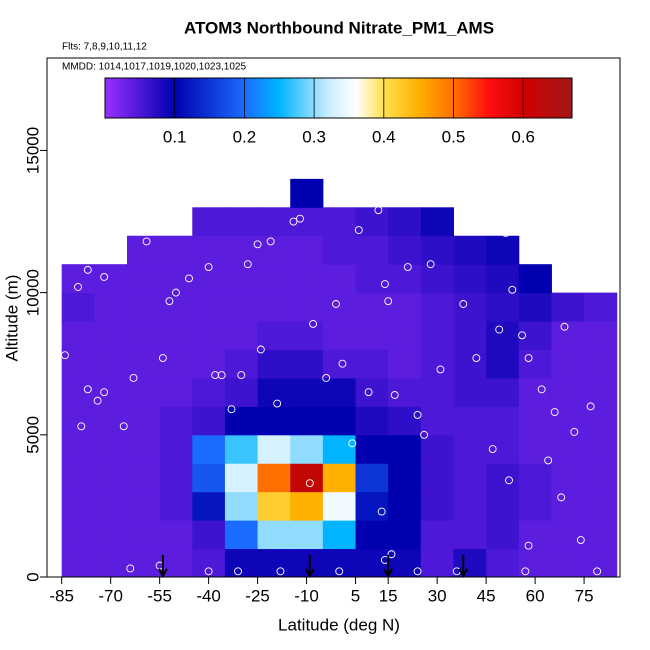  Describe the element at coordinates (437, 595) in the screenshot. I see `x-tick-label: 30` at that location.